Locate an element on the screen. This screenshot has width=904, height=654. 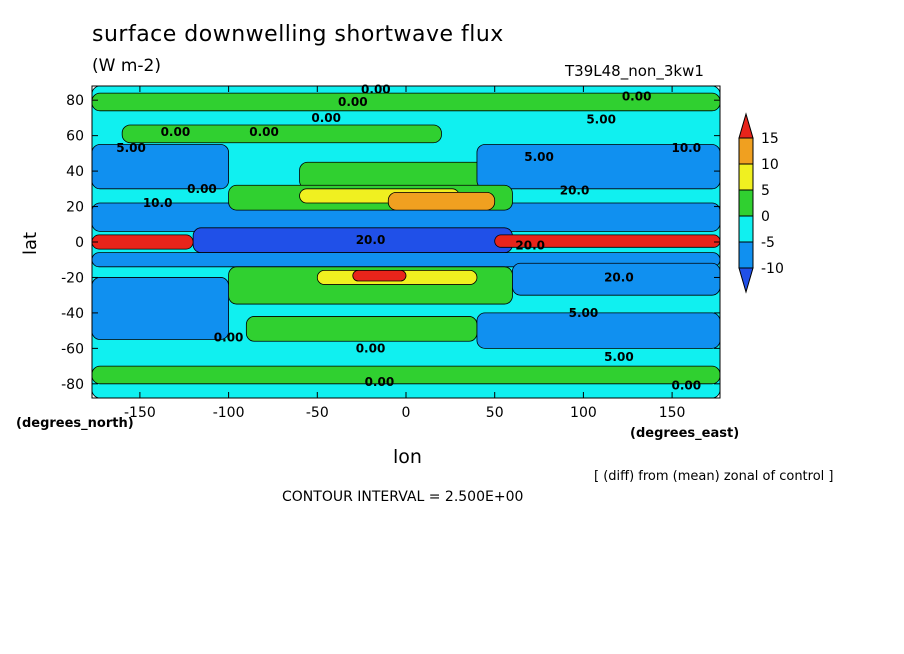
y-tick-label: 20 is located at coordinates (75, 208).